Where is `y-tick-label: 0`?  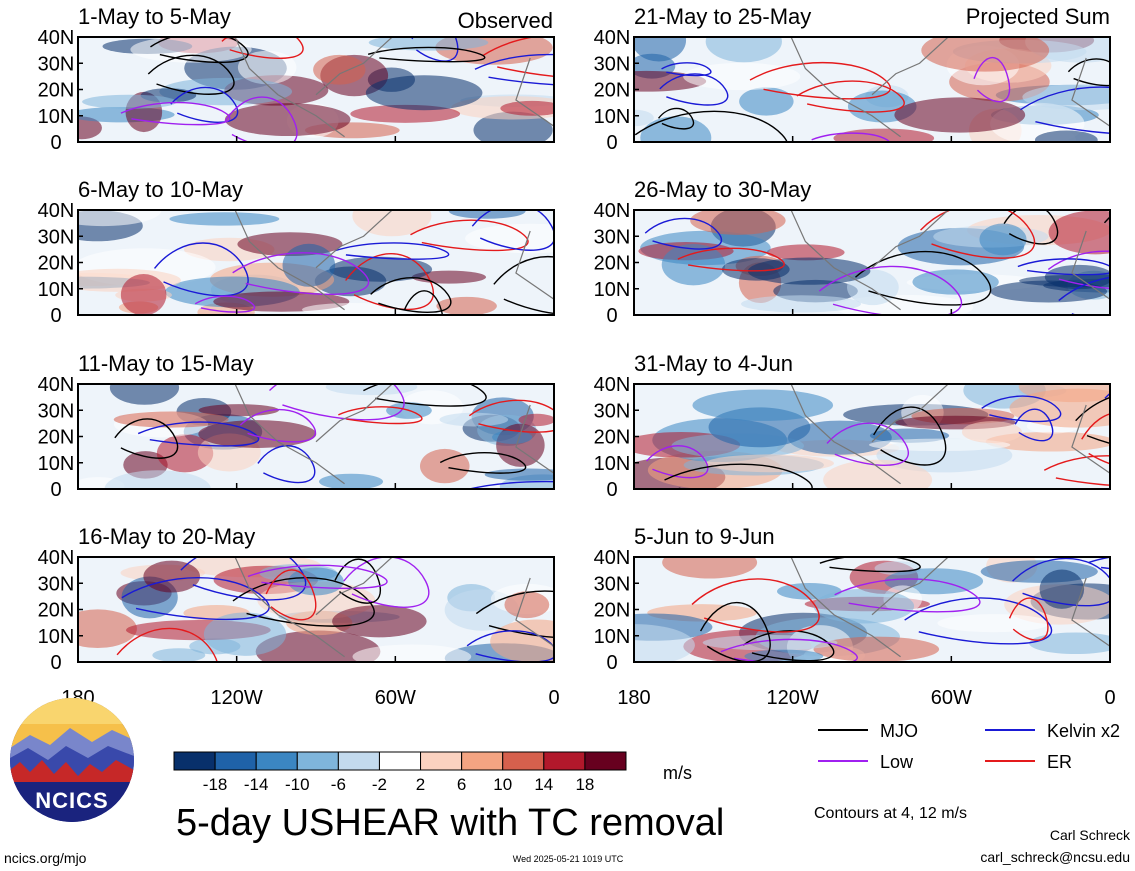 y-tick-label: 0 is located at coordinates (611, 143).